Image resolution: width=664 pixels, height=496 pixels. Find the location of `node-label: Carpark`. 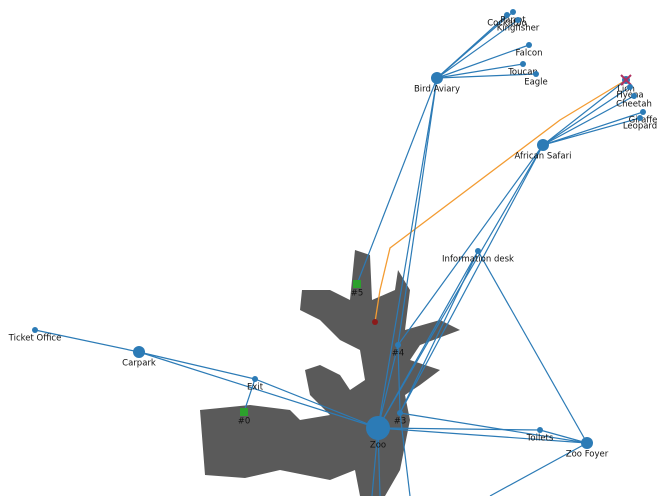

node-label: Carpark is located at coordinates (139, 364).